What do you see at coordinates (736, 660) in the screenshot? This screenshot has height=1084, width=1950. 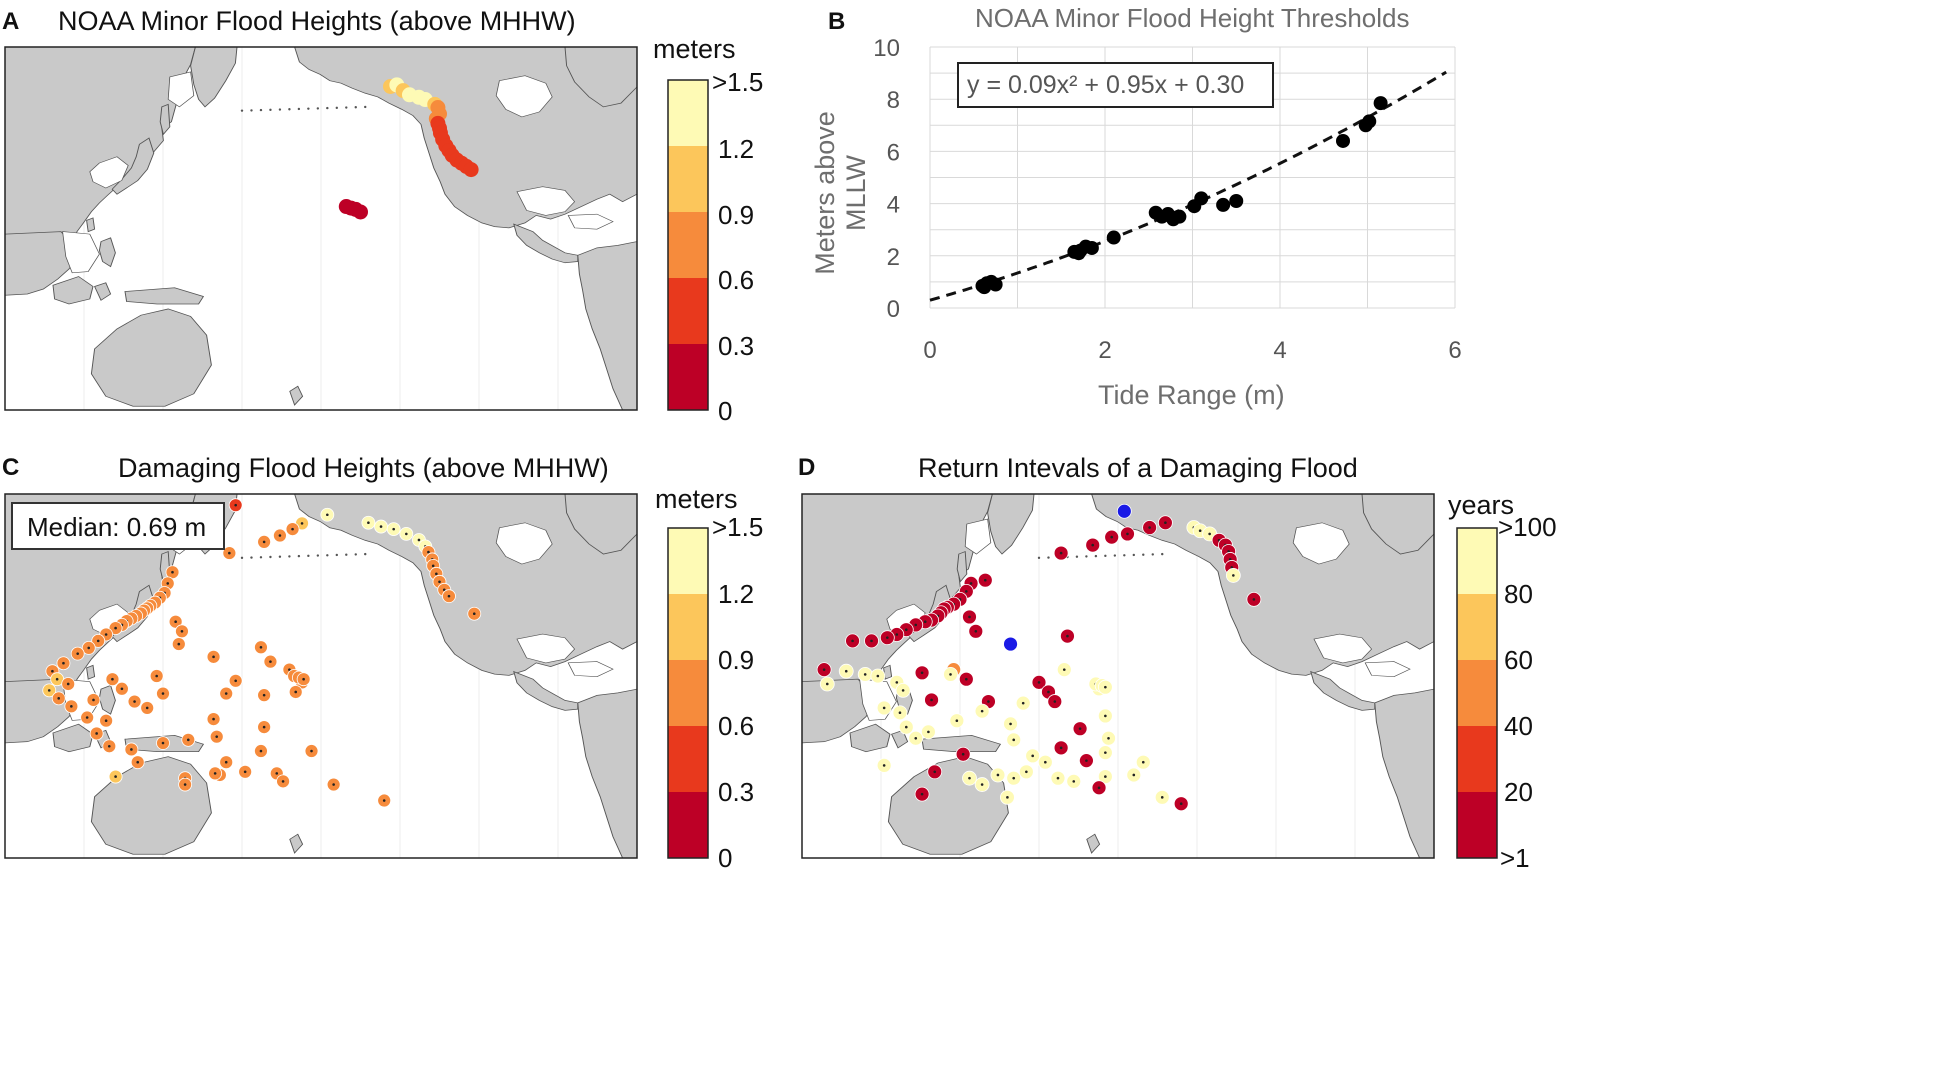 I see `colorbar-c-tick-3: 0.9` at bounding box center [736, 660].